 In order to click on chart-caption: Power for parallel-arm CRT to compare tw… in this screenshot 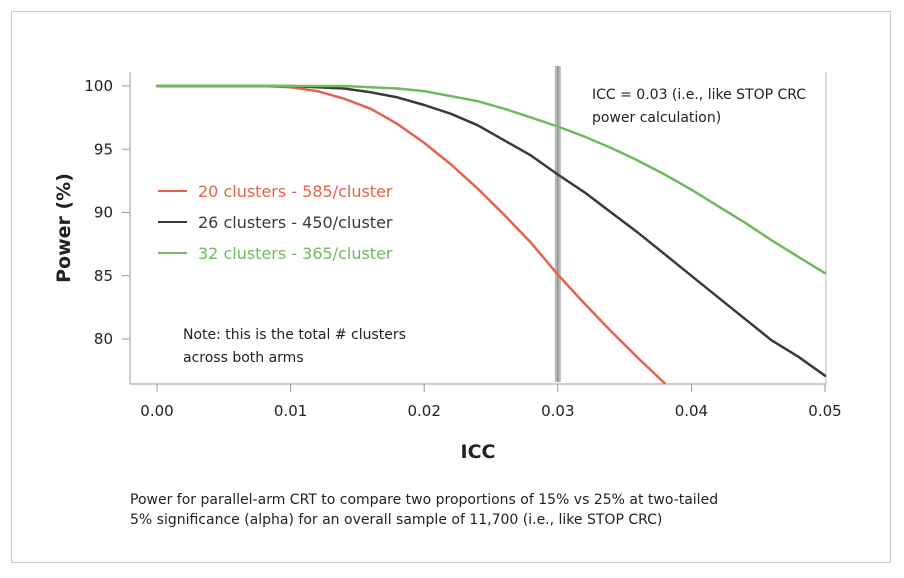, I will do `click(480, 510)`.